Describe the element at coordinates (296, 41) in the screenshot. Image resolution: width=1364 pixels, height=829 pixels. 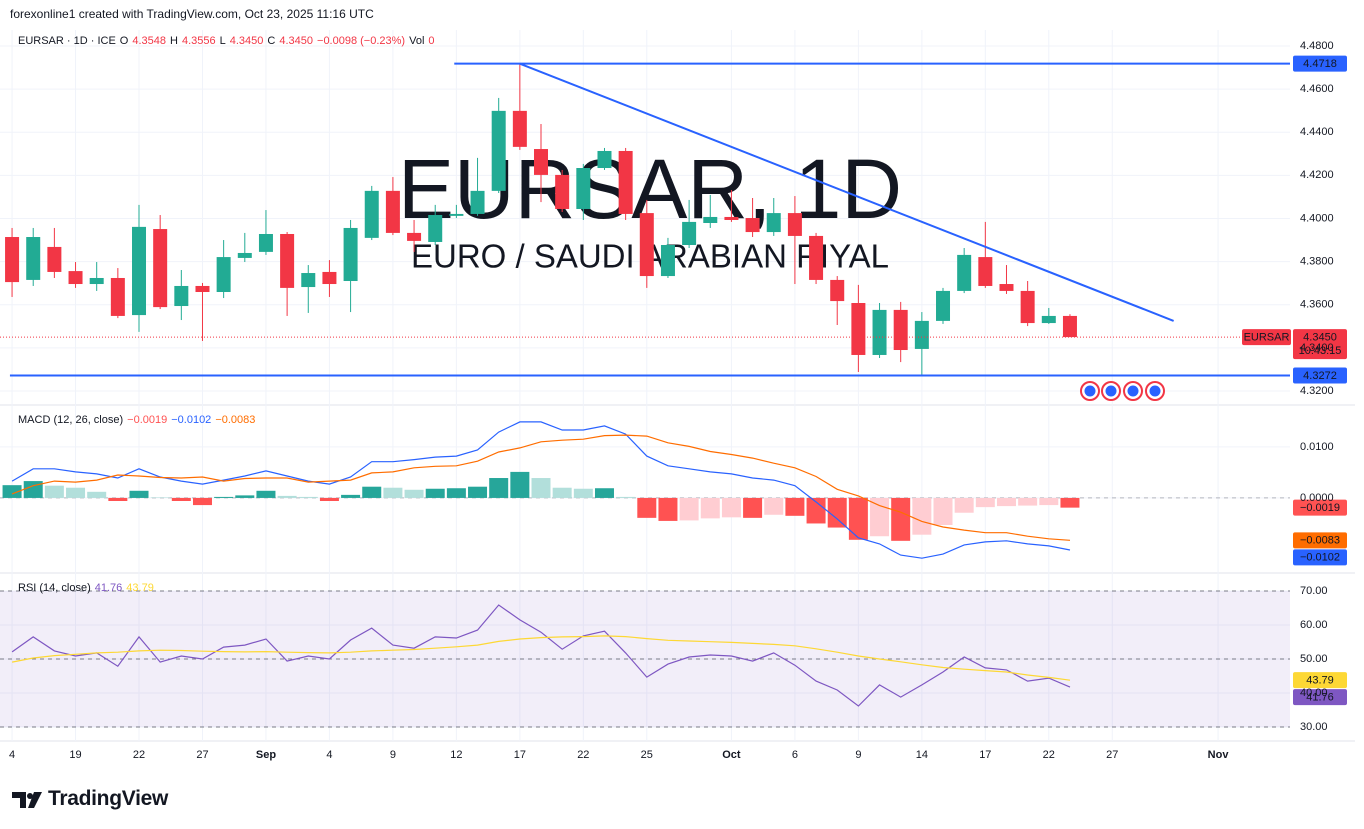
I see `legend-value: 4.3450` at that location.